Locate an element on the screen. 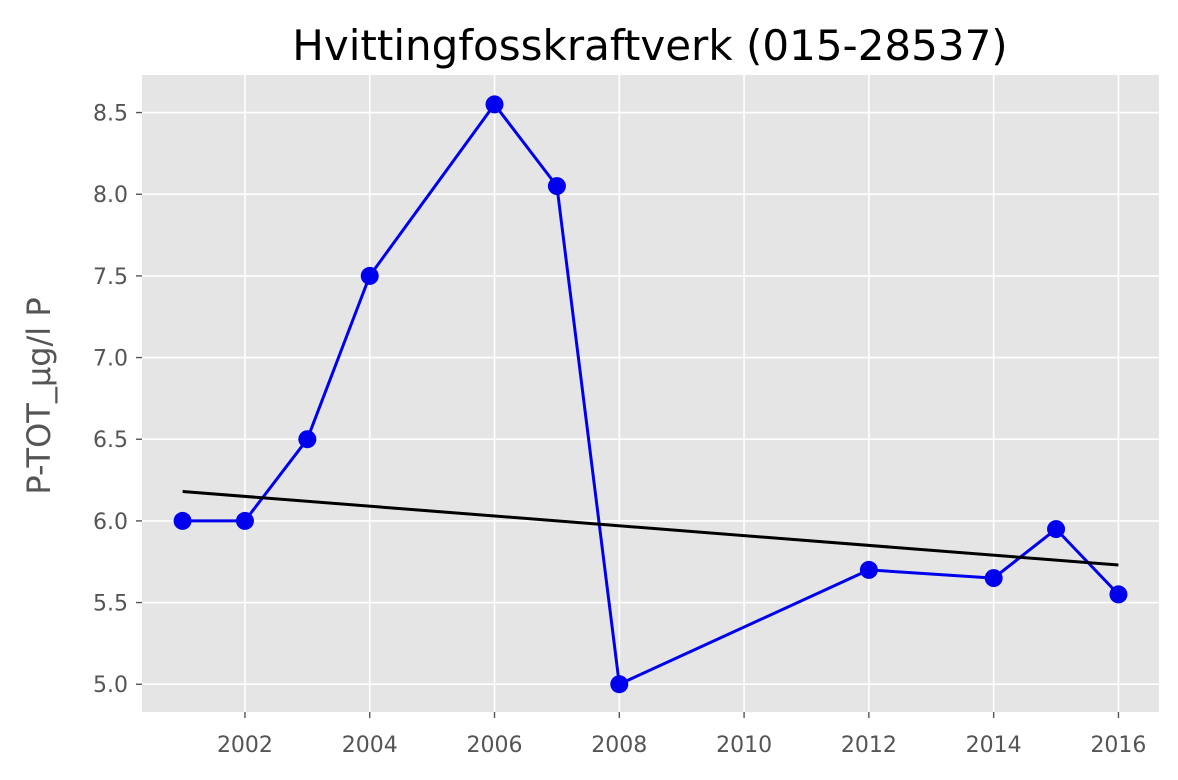  x-tick-label: 2010 is located at coordinates (744, 745).